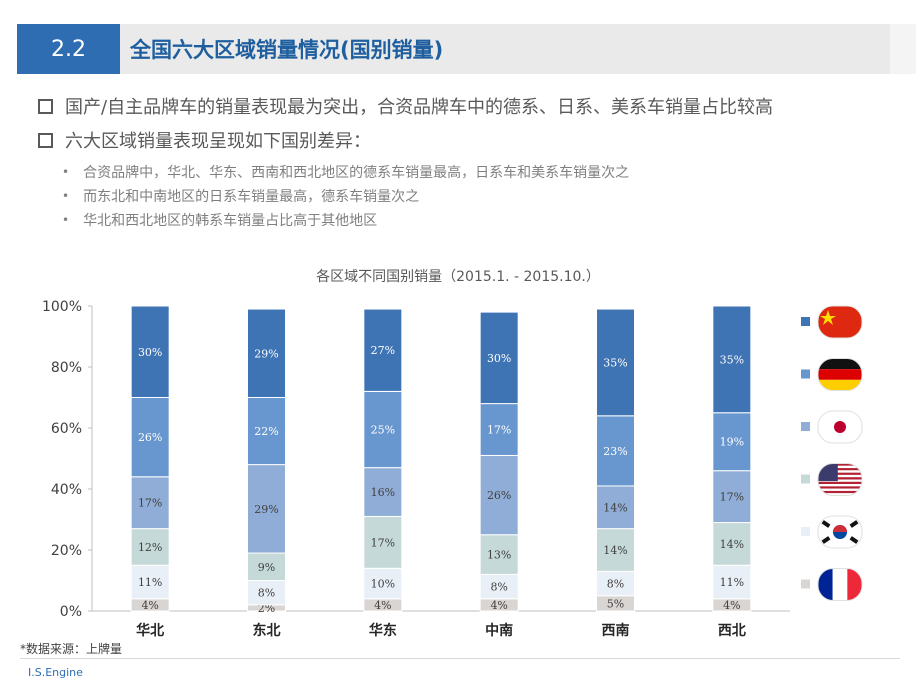  What do you see at coordinates (458, 277) in the screenshot?
I see `chart-title: 各区域不同国别销量（2015.1. - 2015.10.）` at bounding box center [458, 277].